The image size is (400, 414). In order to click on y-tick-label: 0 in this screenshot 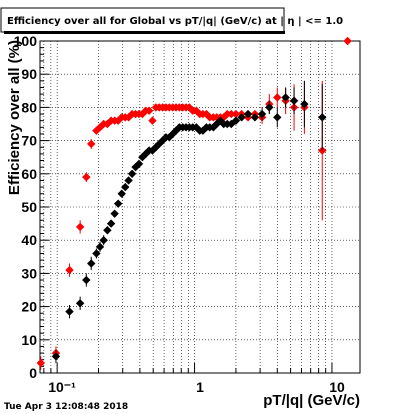, I will do `click(33, 373)`.